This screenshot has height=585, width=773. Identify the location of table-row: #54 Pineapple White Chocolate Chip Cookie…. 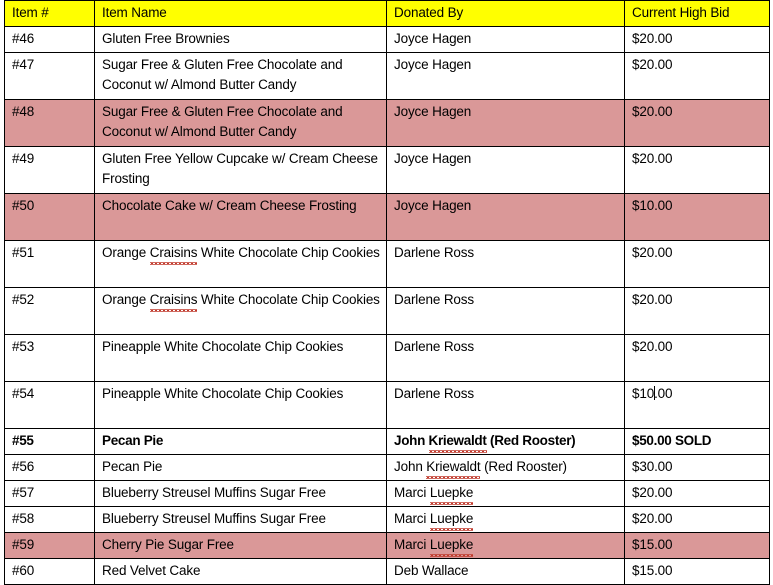
(387, 404).